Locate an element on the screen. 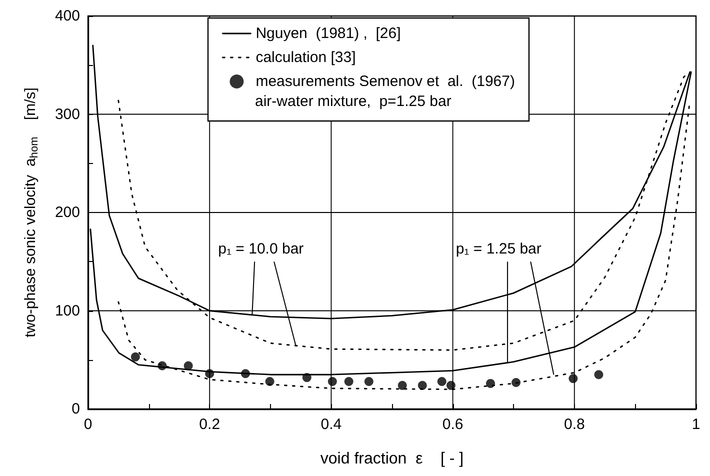 The image size is (710, 476). x-tick-label: 0.2 is located at coordinates (209, 424).